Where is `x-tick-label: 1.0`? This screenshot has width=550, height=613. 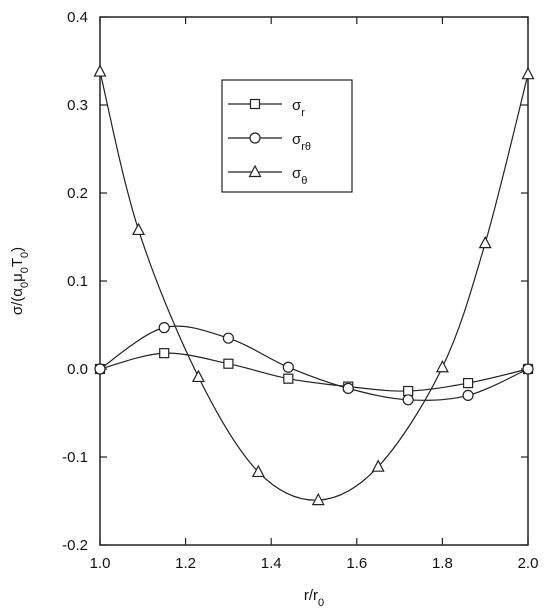 x-tick-label: 1.0 is located at coordinates (100, 563).